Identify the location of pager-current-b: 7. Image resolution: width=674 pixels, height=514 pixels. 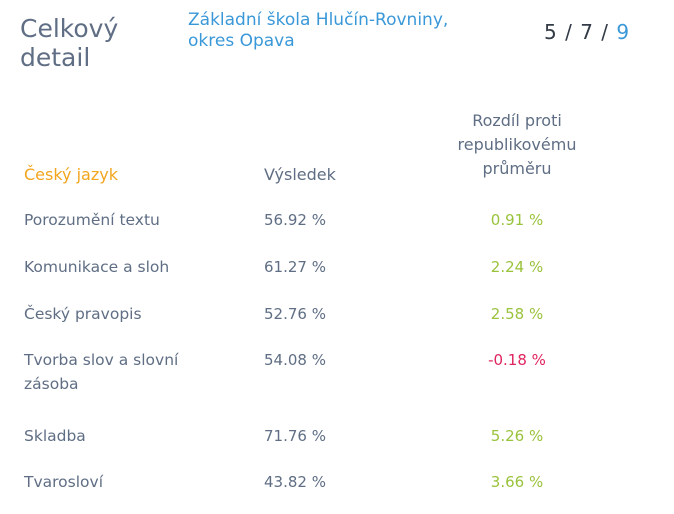
(587, 32).